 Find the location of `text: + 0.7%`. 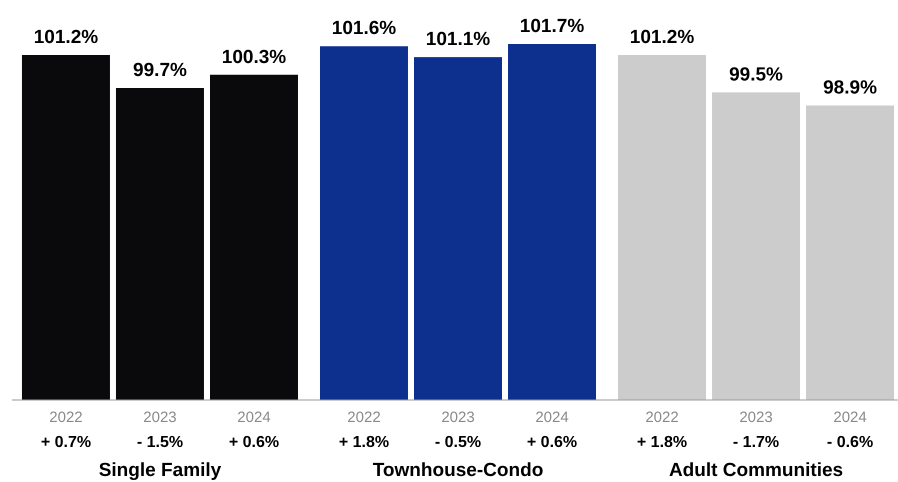

text: + 0.7% is located at coordinates (66, 442).